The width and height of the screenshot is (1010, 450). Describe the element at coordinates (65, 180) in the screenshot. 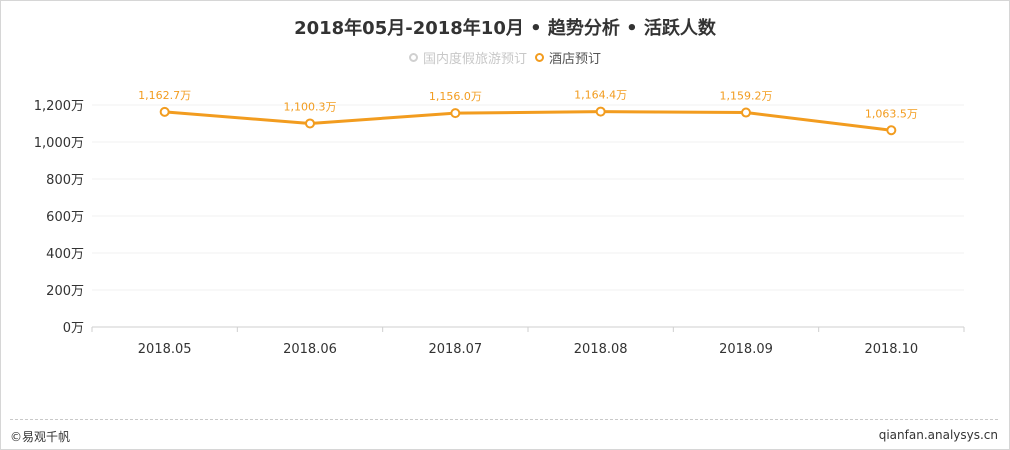

I see `y-tick-label: 800万` at that location.